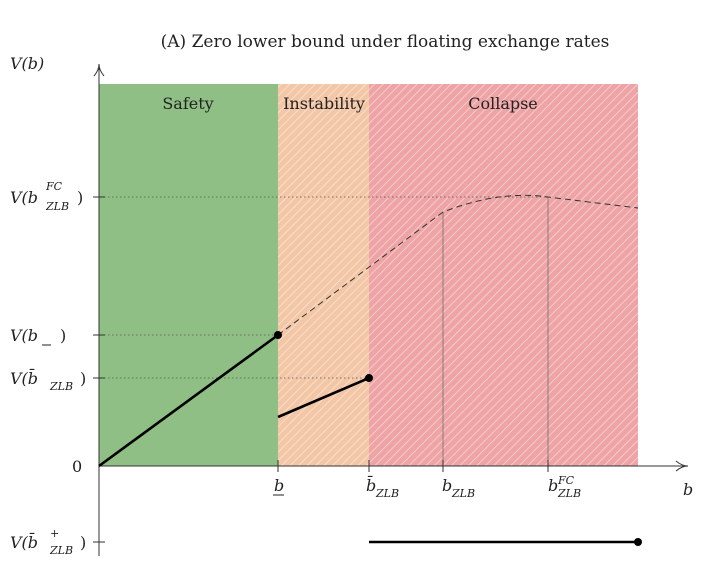 This screenshot has width=716, height=580. What do you see at coordinates (48, 542) in the screenshot?
I see `y-tick-label-vbbar-plus: V(b̄ + ZLB )` at bounding box center [48, 542].